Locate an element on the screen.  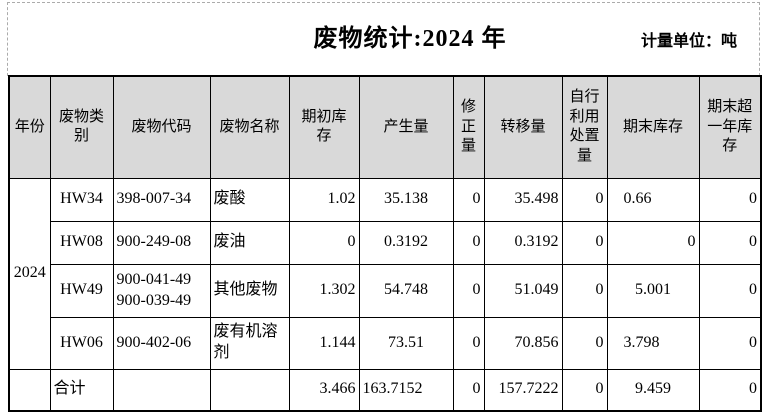
cell-total-label: 合计 is located at coordinates (81, 390).